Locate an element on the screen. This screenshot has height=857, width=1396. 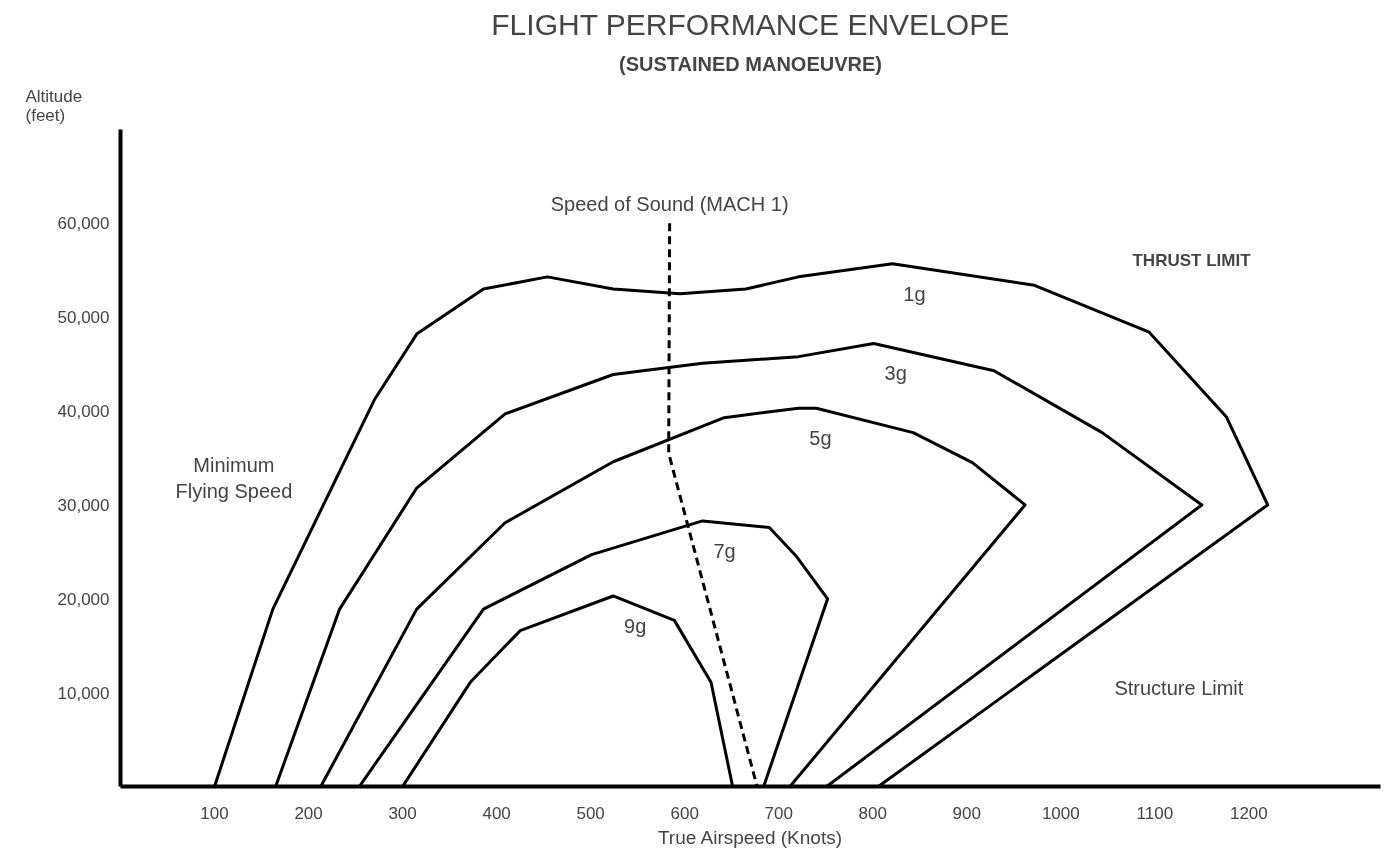
x-tick-label: 700 is located at coordinates (778, 813).